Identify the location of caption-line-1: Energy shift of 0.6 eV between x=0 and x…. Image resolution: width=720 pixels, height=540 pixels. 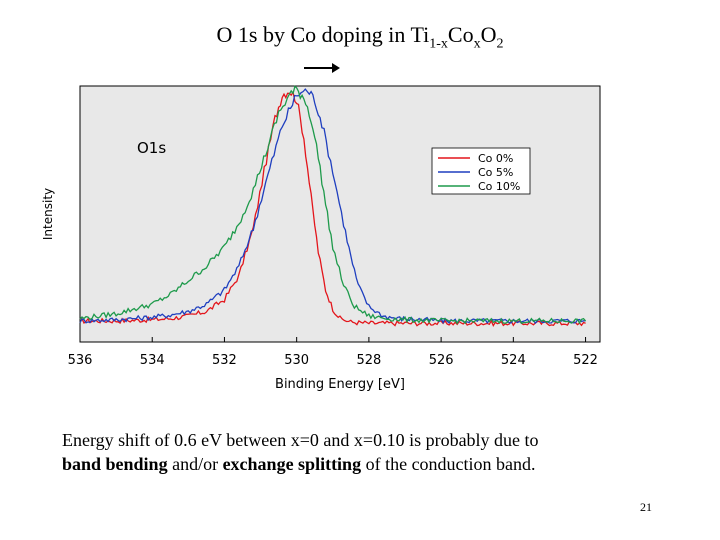
(300, 440).